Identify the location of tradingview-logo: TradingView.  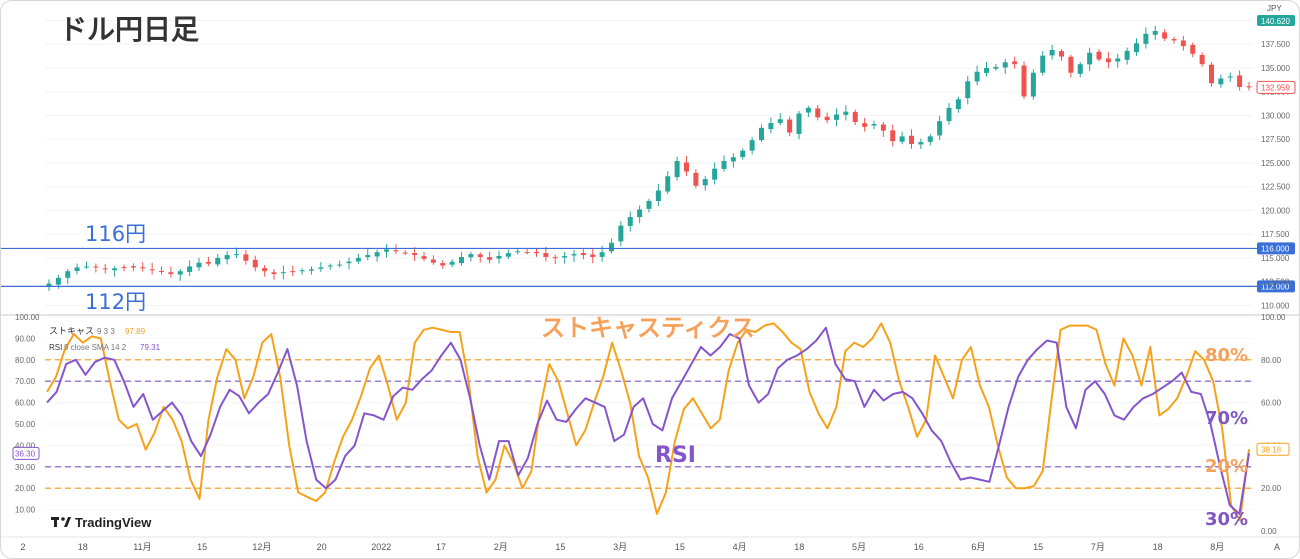
(101, 522).